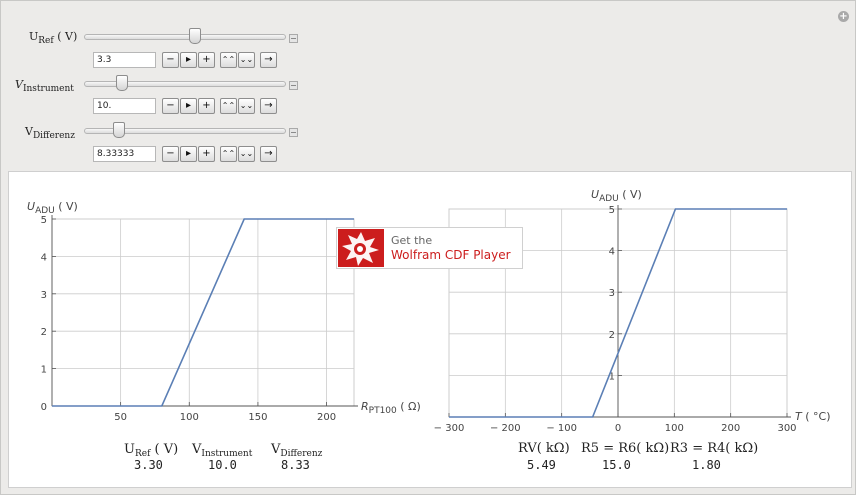  I want to click on vdifferenz-decrement-button: −, so click(170, 154).